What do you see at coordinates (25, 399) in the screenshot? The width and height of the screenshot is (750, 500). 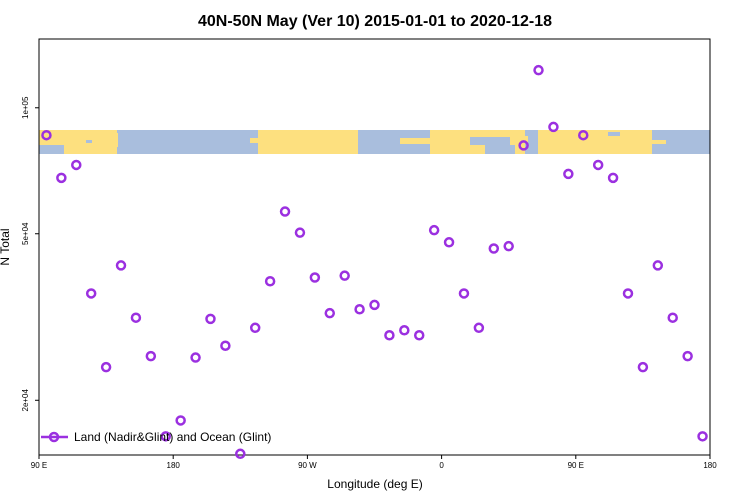 I see `y-tick-label-0: 2e+04` at bounding box center [25, 399].